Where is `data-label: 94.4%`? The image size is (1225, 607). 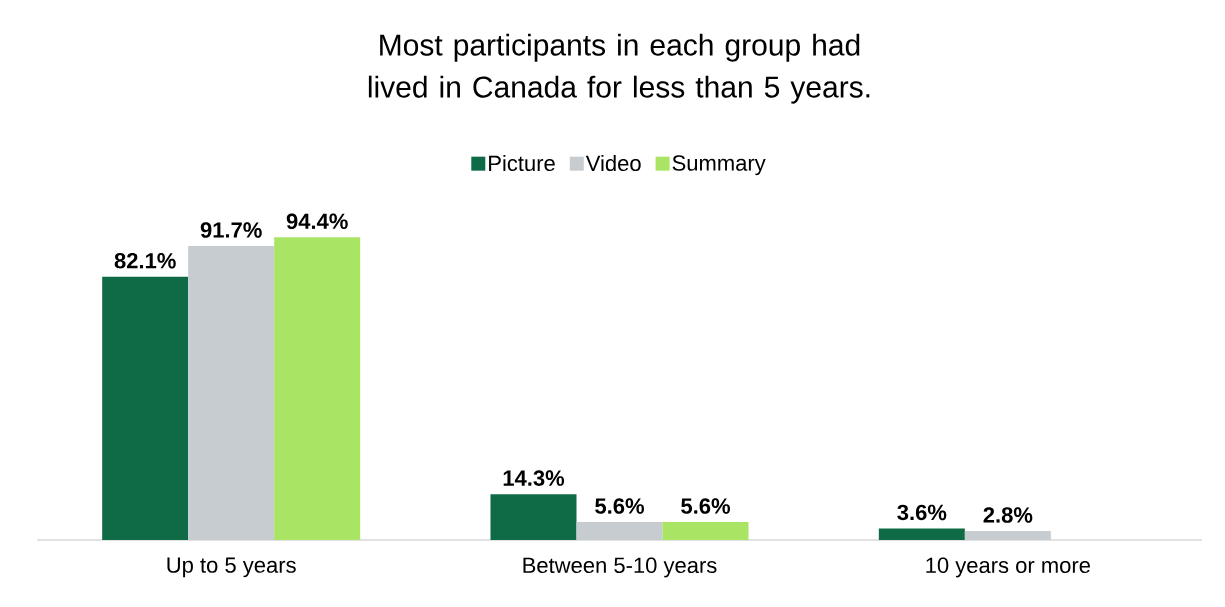
data-label: 94.4% is located at coordinates (317, 221).